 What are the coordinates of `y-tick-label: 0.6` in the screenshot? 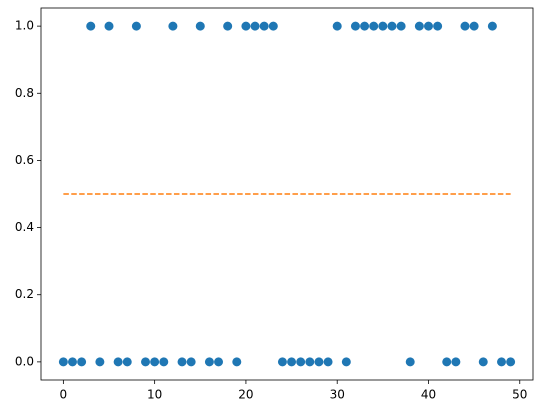 It's located at (24, 160).